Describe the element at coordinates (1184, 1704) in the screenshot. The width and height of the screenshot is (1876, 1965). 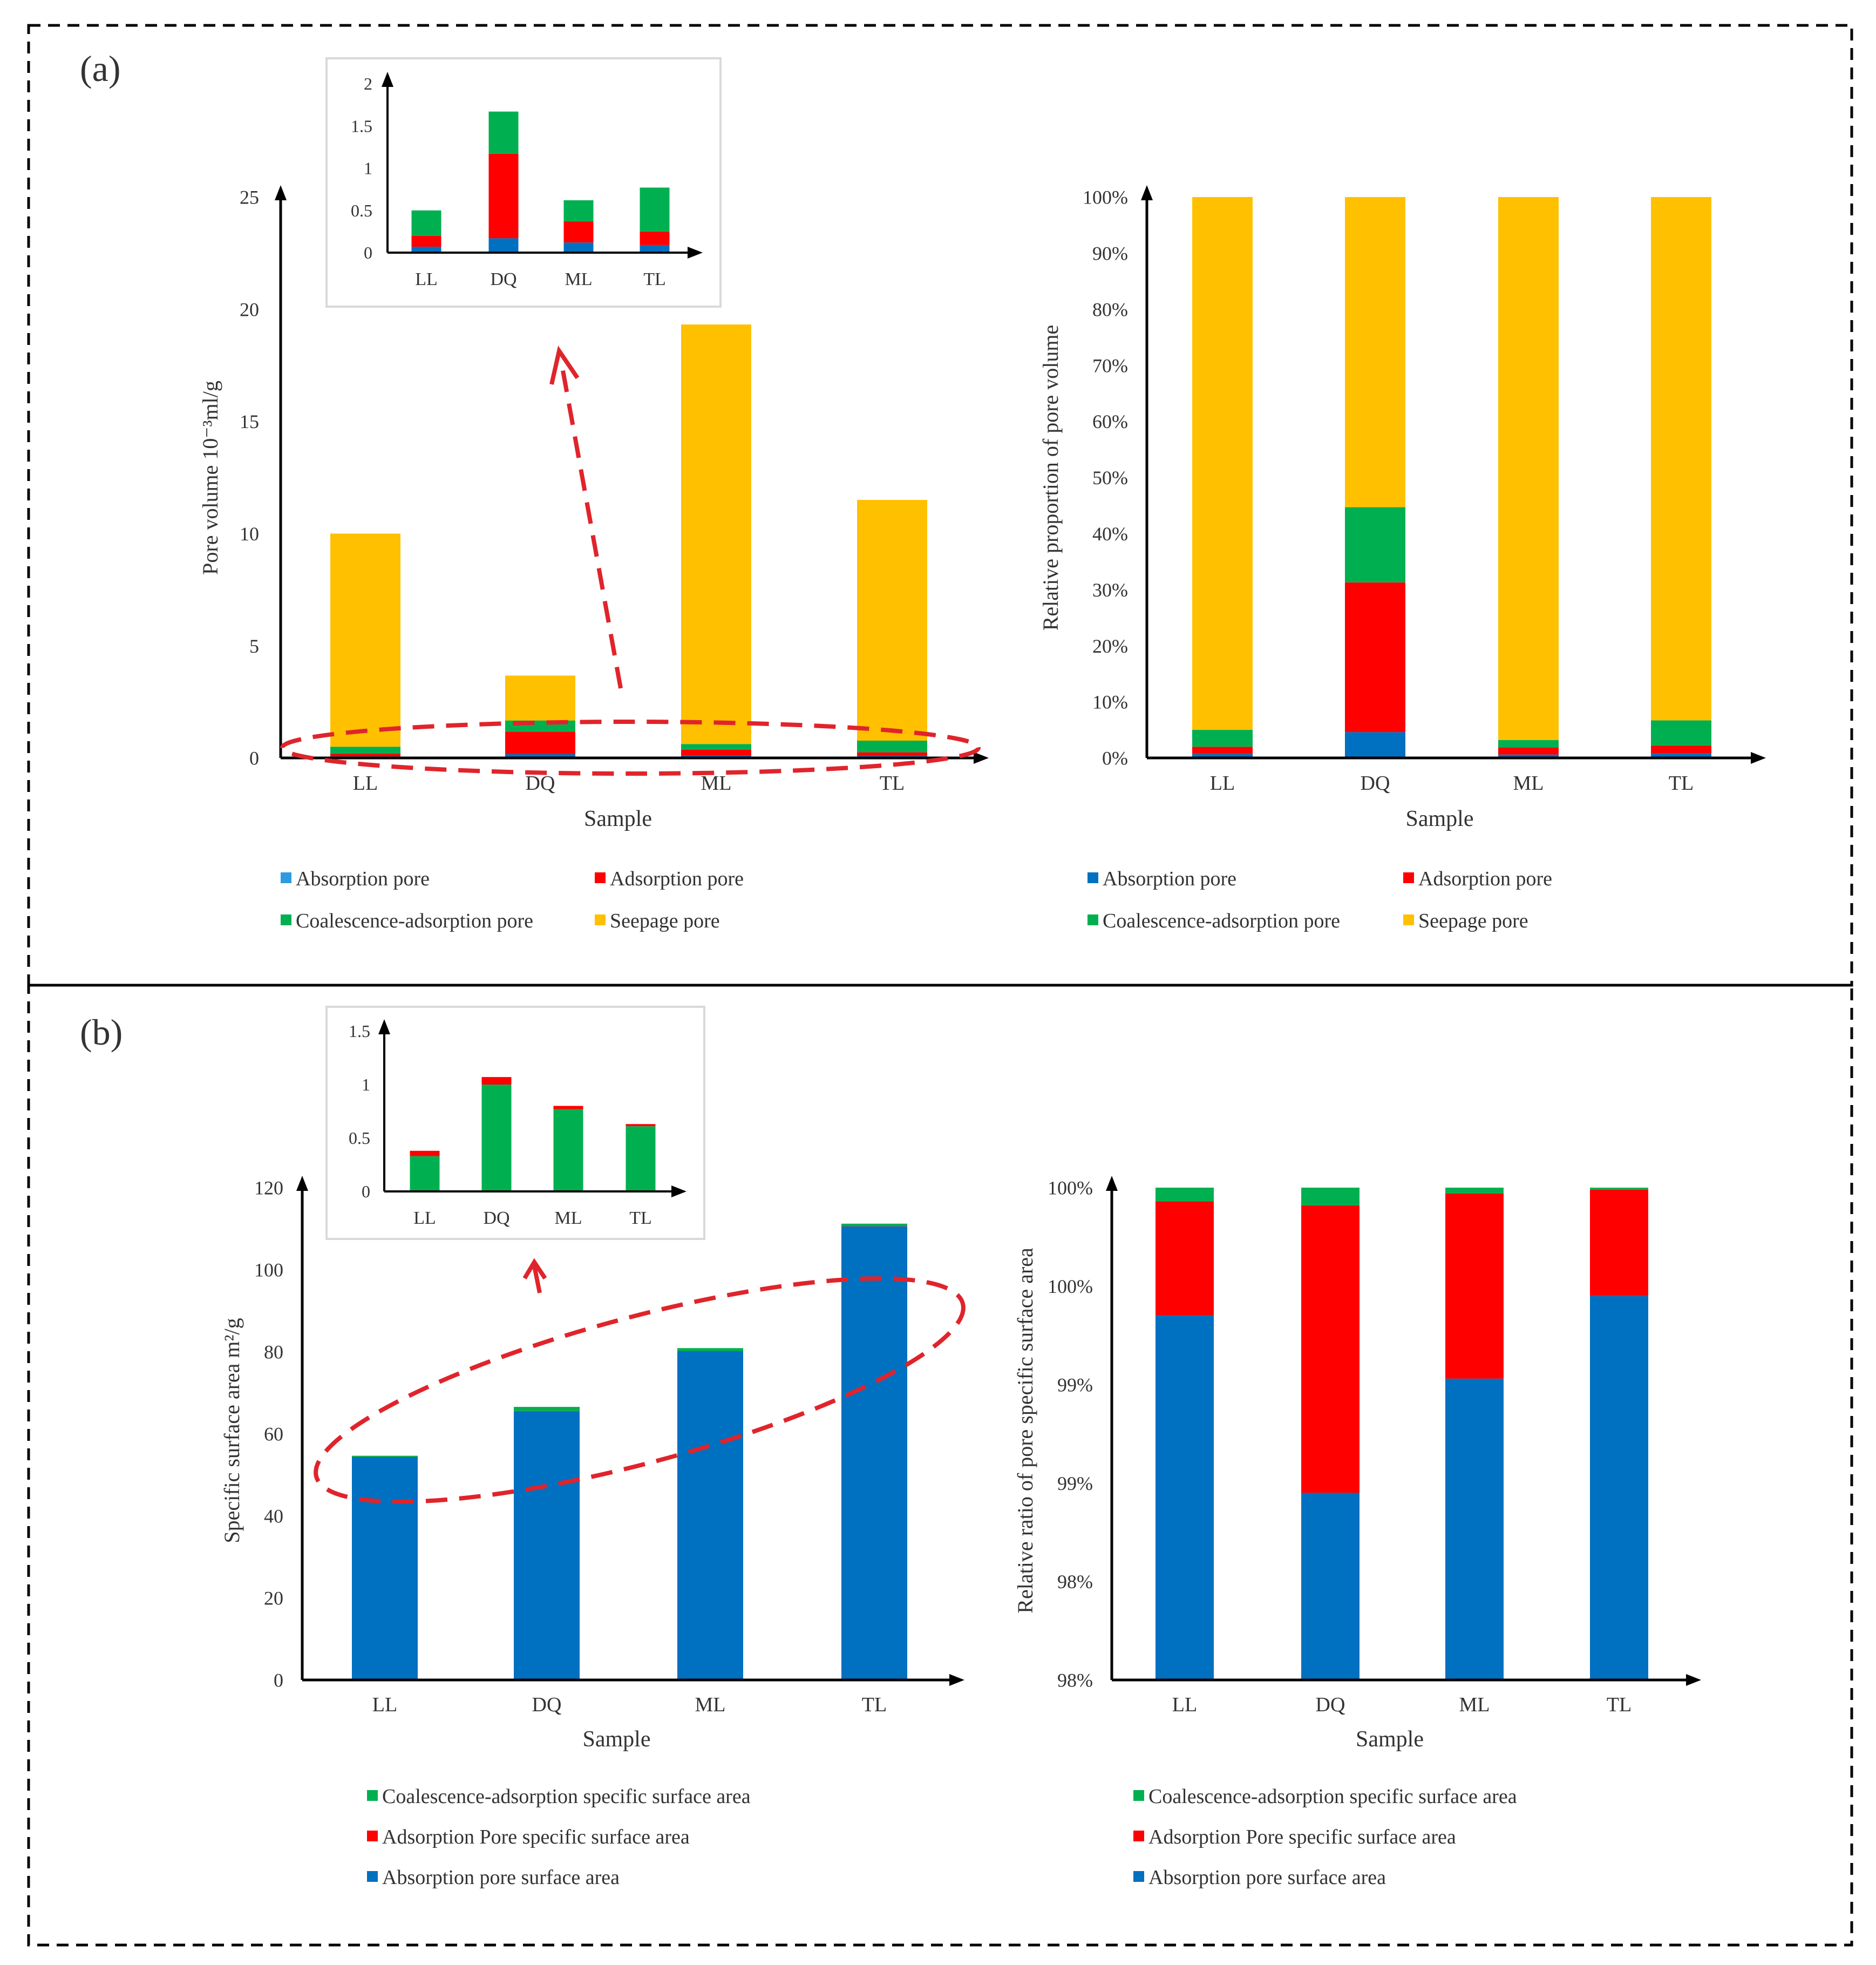
I see `b2-x-tick-label: LL` at that location.